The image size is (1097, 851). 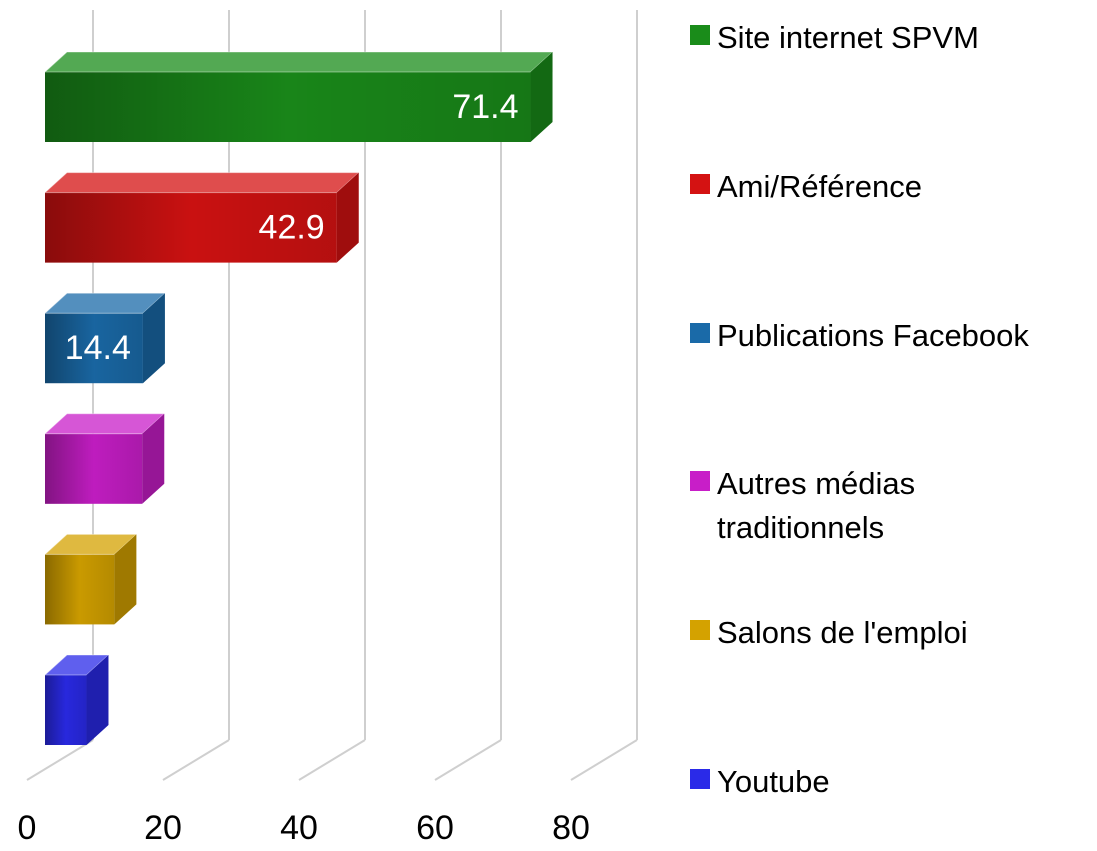 What do you see at coordinates (842, 633) in the screenshot?
I see `legend-label: Salons de l'emploi` at bounding box center [842, 633].